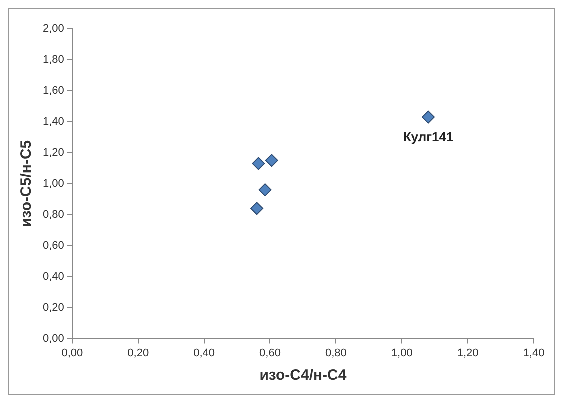 The image size is (565, 407). Describe the element at coordinates (139, 353) in the screenshot. I see `x-tick-label: 0,20` at that location.